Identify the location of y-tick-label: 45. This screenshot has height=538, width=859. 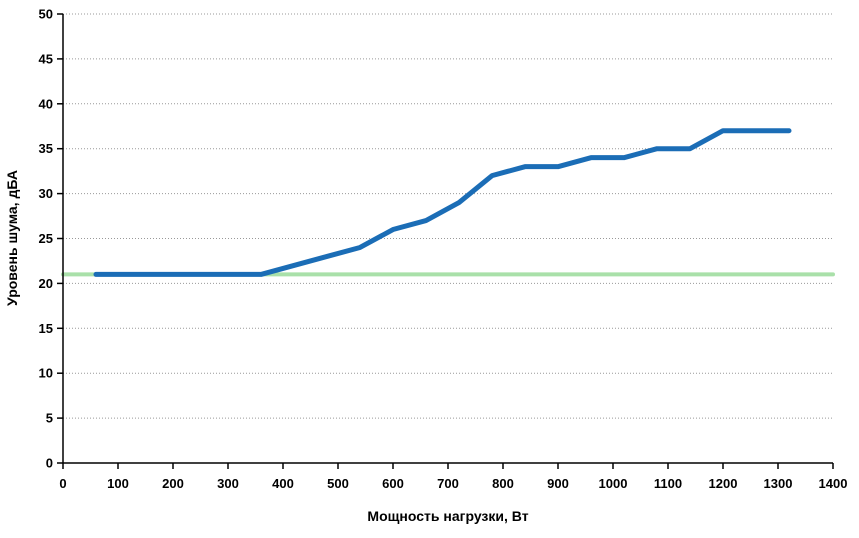
(46, 58).